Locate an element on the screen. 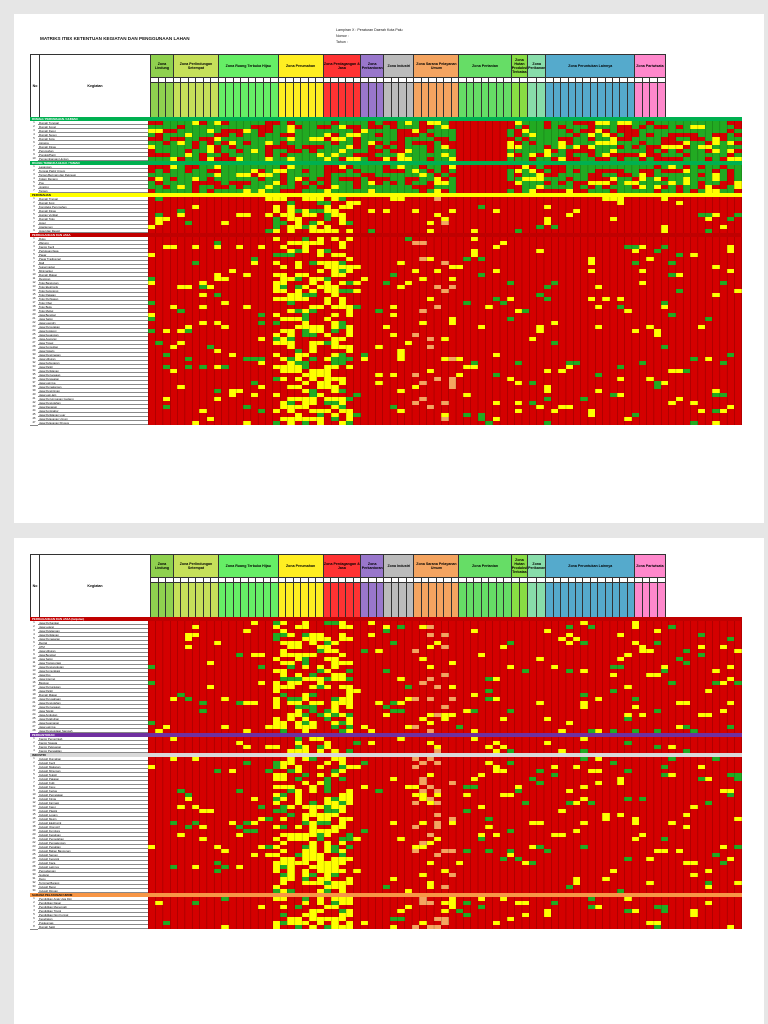  activity-label: Jasa Pengelolaan Sampah is located at coordinates (93, 731).